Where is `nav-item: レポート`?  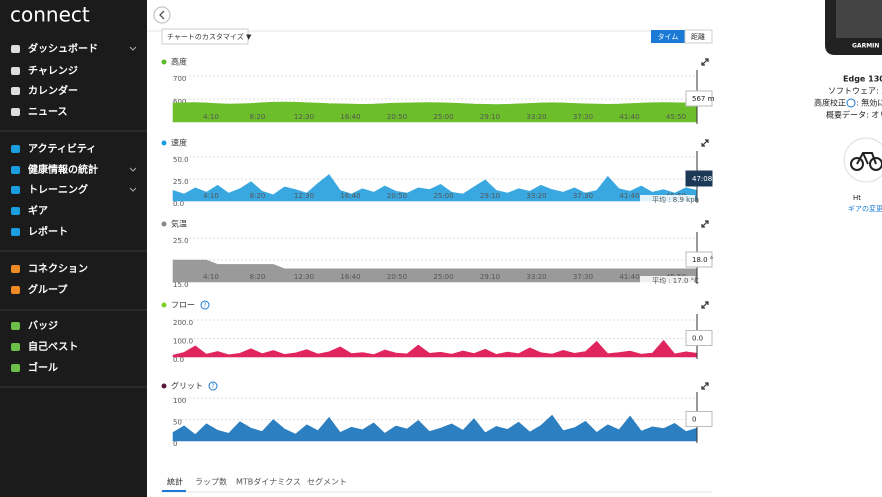
nav-item: レポート is located at coordinates (48, 231).